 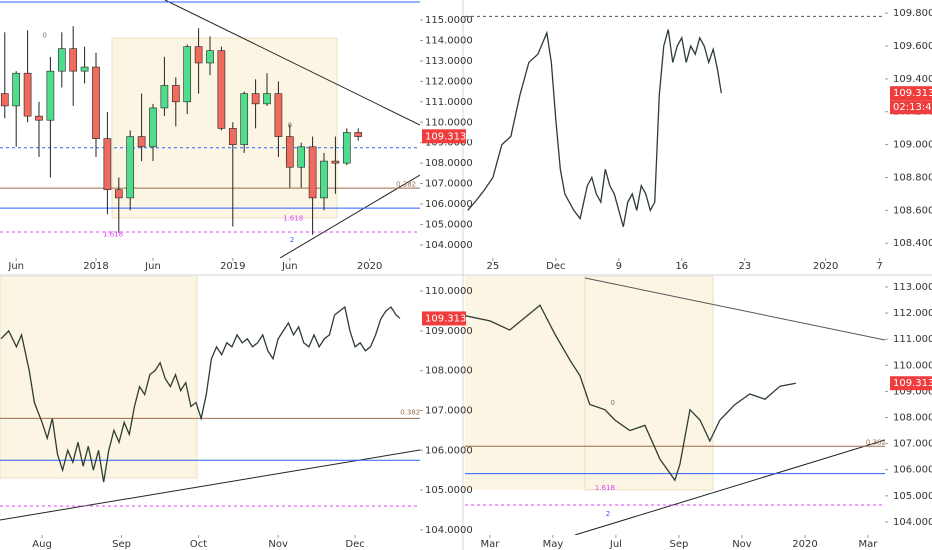 I want to click on y-tick-label: 107.0000, so click(x=912, y=444).